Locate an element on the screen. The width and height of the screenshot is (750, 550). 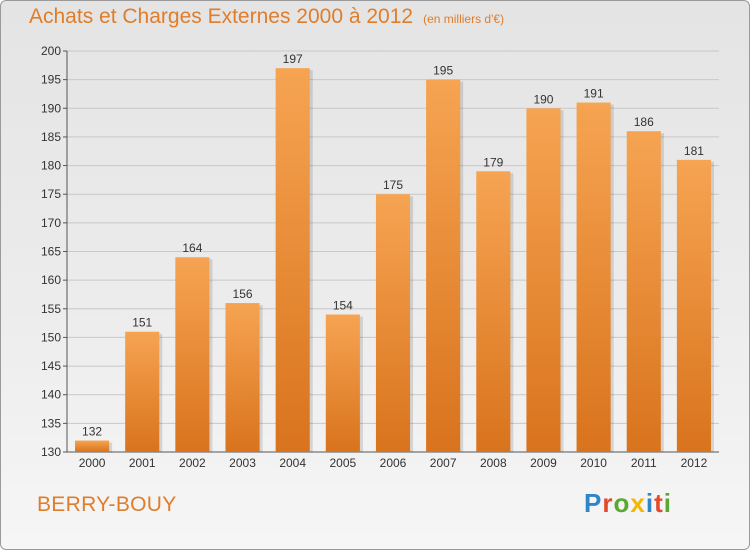
y-tick-label: 140 is located at coordinates (51, 395).